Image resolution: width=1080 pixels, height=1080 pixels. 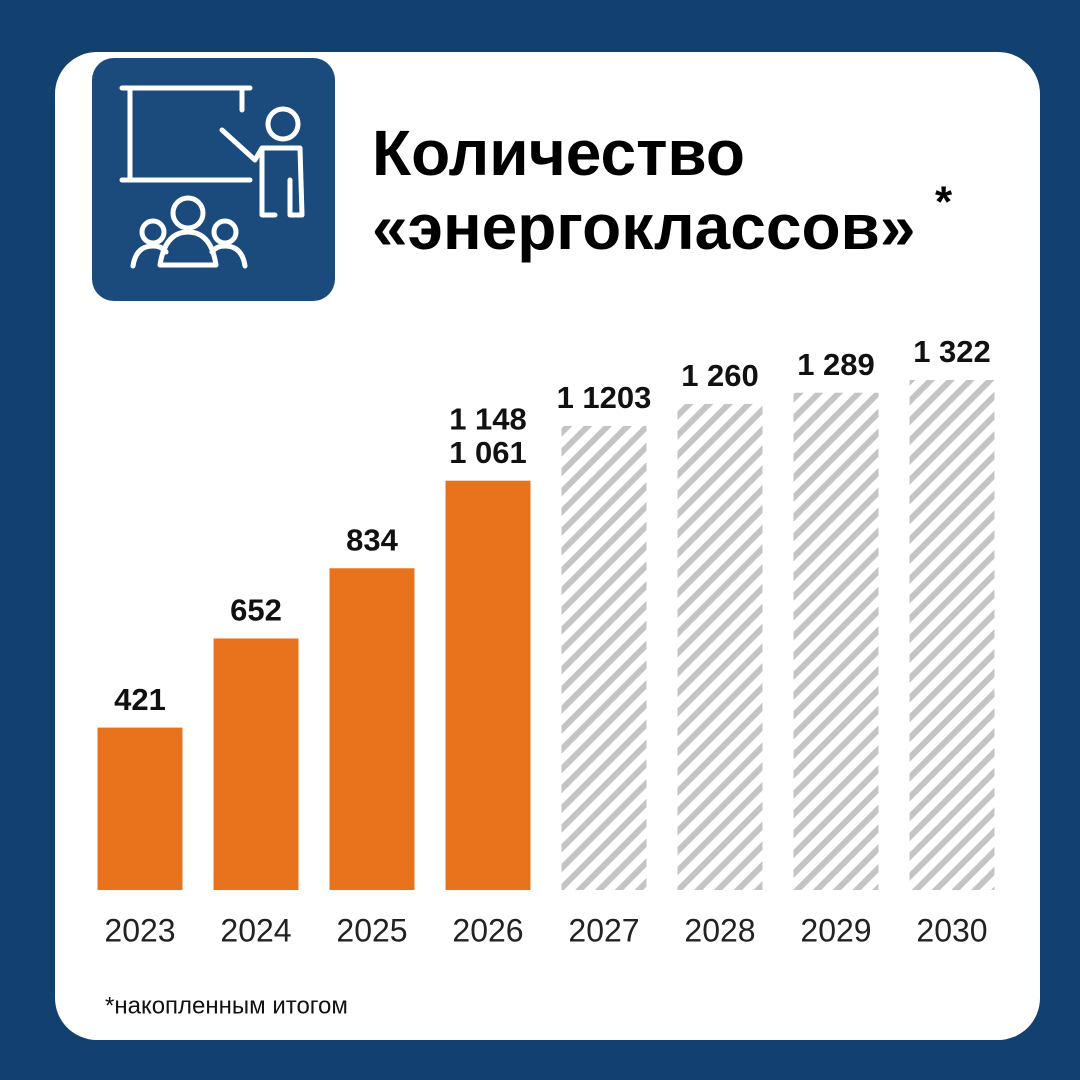 I want to click on value-label: 421, so click(x=140, y=699).